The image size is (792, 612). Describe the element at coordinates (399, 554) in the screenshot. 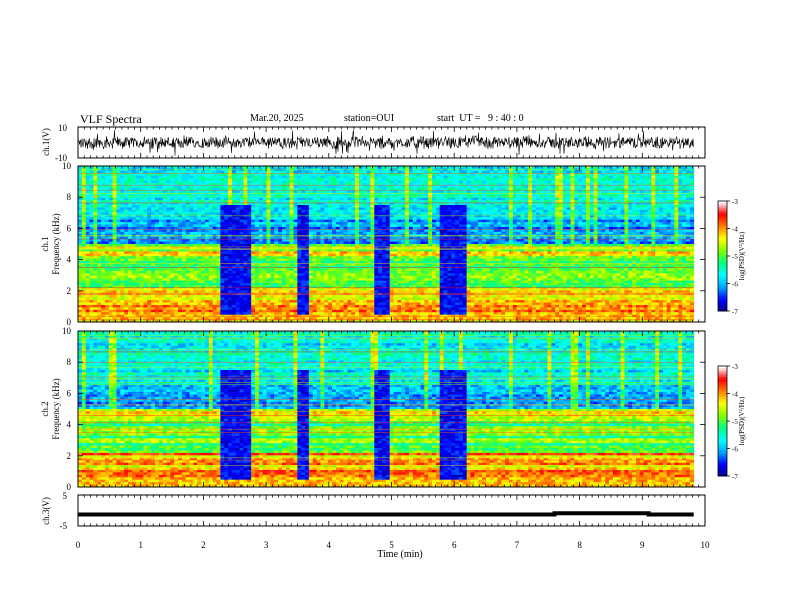

I see `x-axis-label: Time (min)` at that location.